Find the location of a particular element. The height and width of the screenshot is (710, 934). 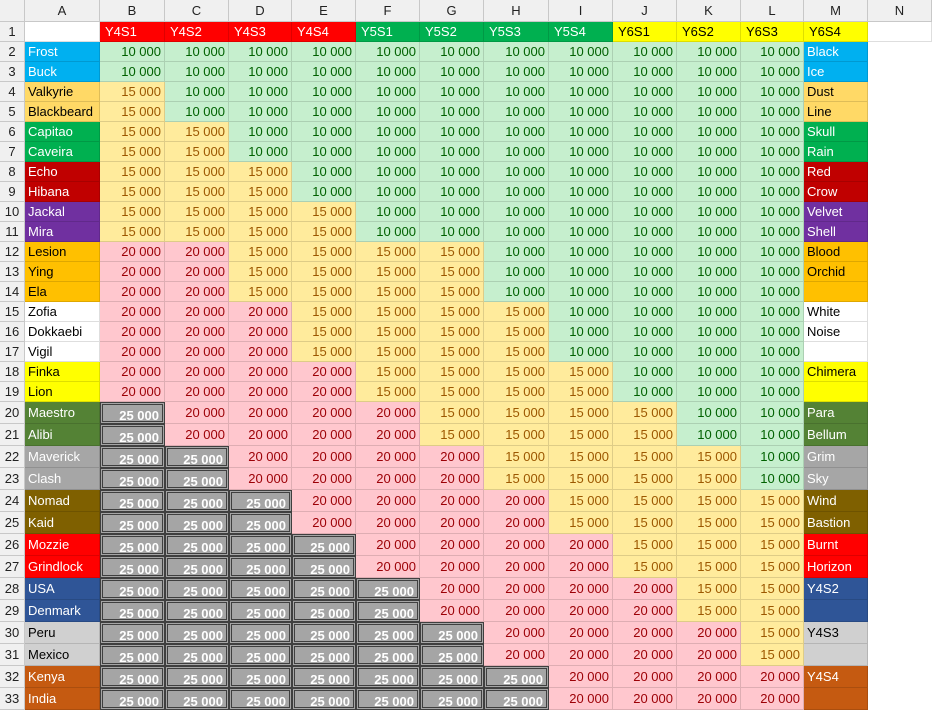

operator-name-cell: Mira is located at coordinates (62, 232).